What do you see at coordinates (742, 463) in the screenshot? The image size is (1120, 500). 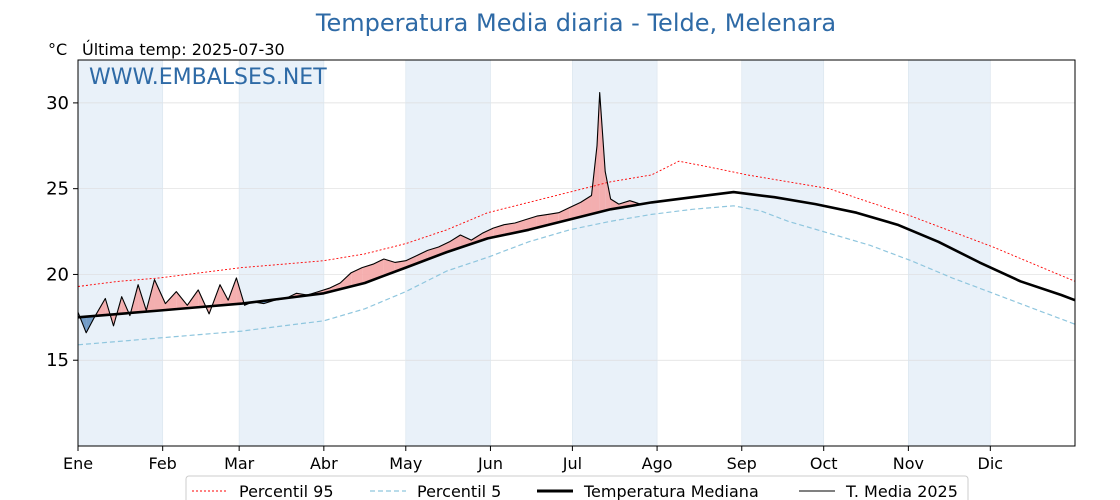 I see `x-tick-label: Sep` at bounding box center [742, 463].